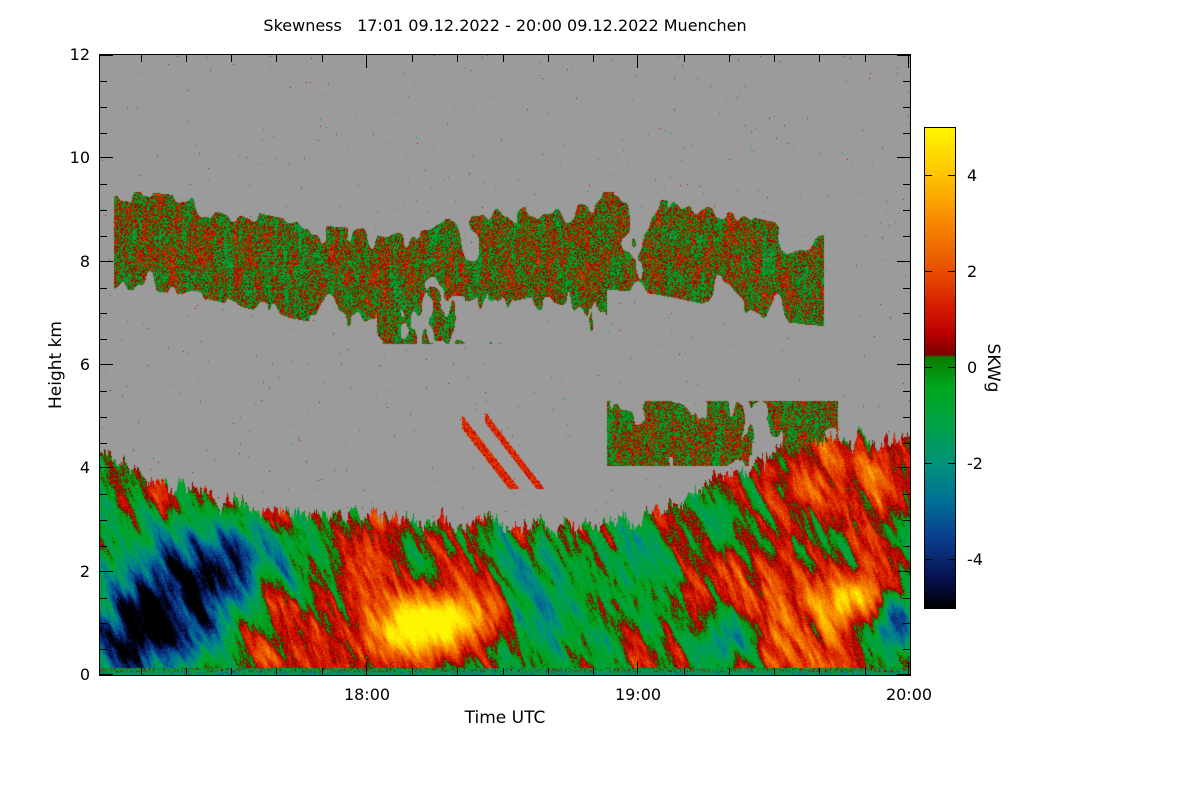  What do you see at coordinates (84, 364) in the screenshot?
I see `y-tick-label: 6` at bounding box center [84, 364].